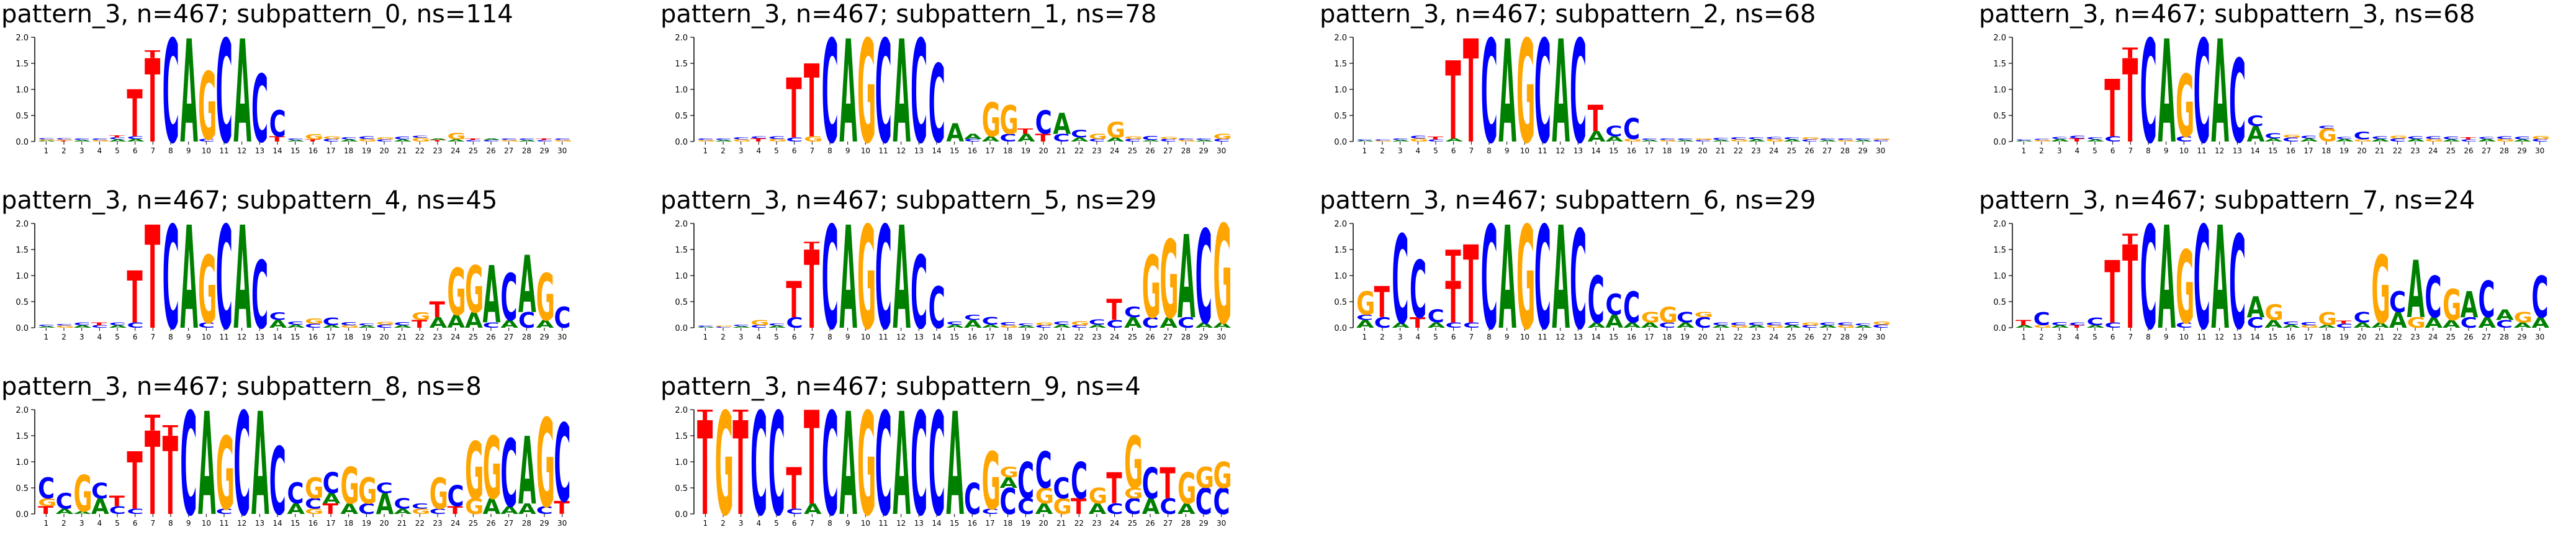 The width and height of the screenshot is (2576, 540). Describe the element at coordinates (1827, 150) in the screenshot. I see `x-tick-label: 27` at that location.